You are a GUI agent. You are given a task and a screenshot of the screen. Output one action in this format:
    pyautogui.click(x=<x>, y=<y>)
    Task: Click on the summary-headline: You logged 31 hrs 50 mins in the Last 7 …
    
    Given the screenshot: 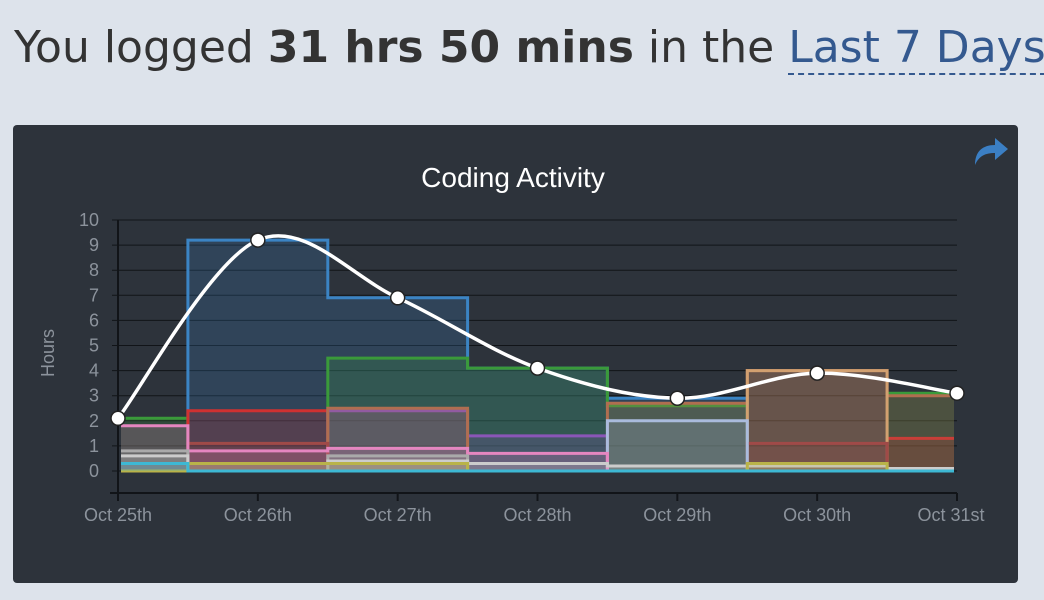 What is the action you would take?
    pyautogui.click(x=529, y=48)
    